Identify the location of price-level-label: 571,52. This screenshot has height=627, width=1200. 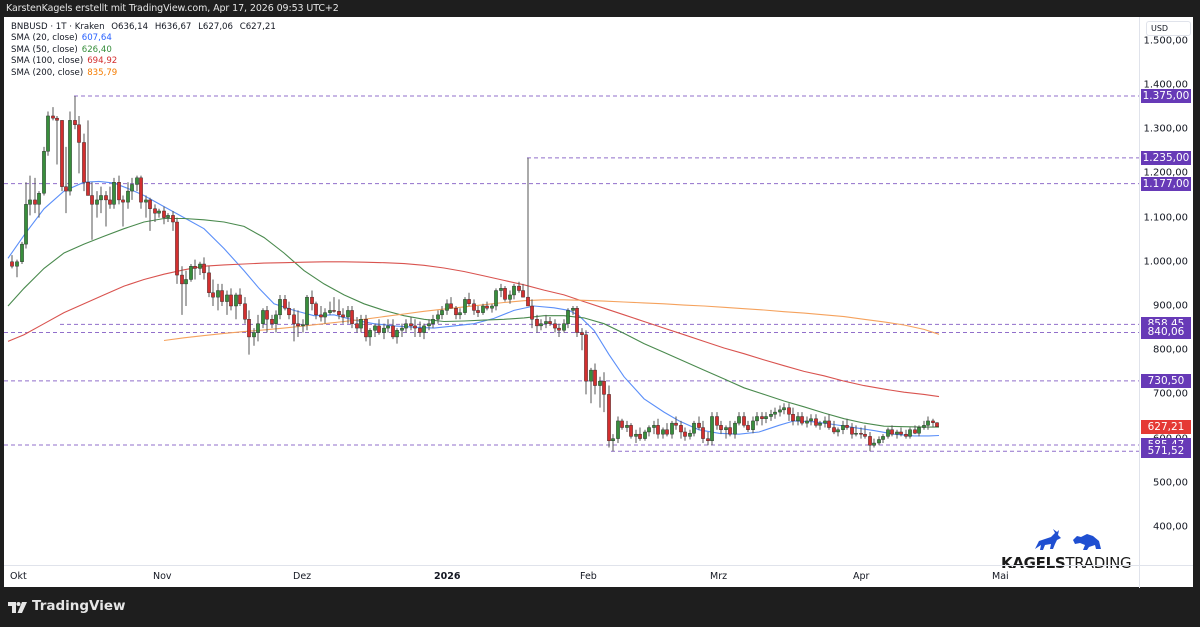
(1166, 451).